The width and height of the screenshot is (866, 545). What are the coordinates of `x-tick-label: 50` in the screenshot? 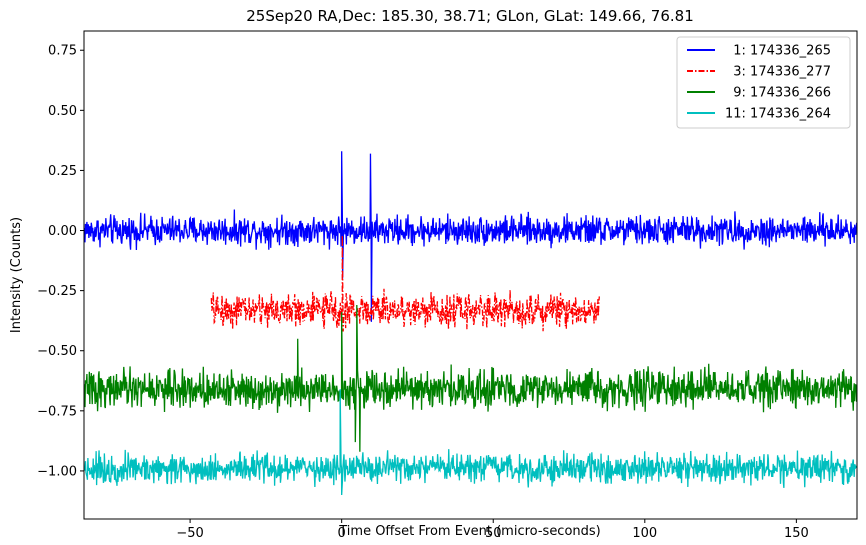 It's located at (493, 533).